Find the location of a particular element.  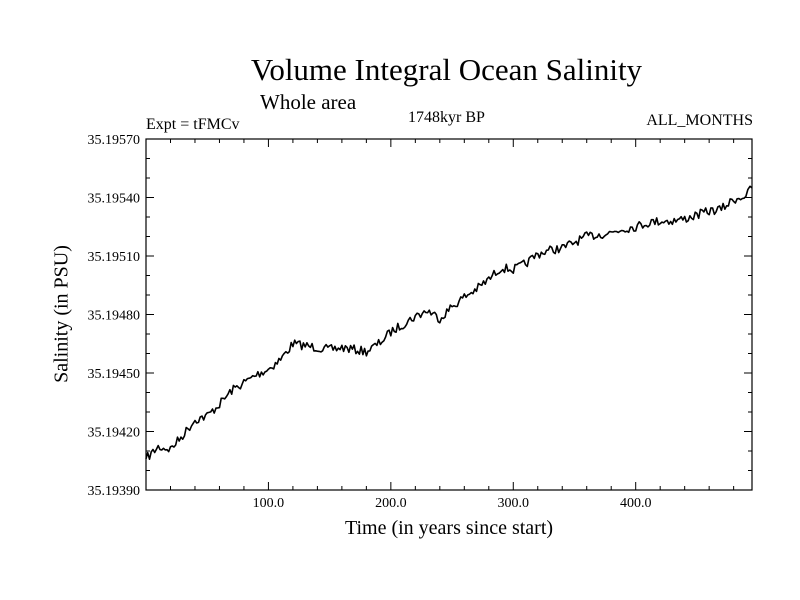

x-tick-label: 100.0 is located at coordinates (269, 503).